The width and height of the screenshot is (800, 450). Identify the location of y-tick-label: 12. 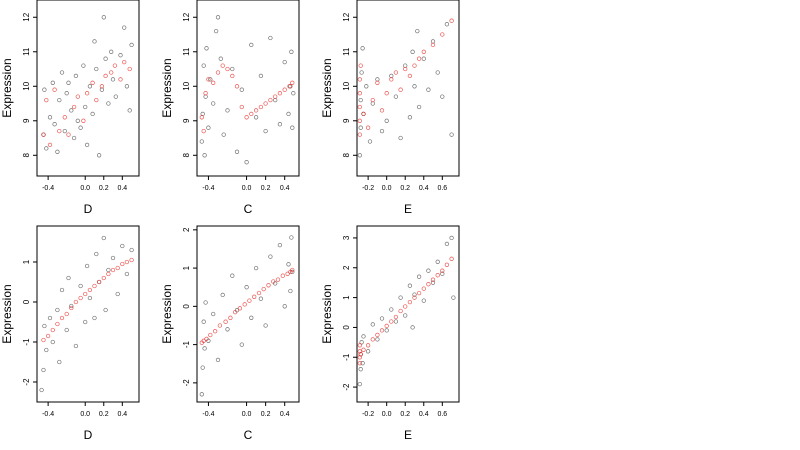
(186, 16).